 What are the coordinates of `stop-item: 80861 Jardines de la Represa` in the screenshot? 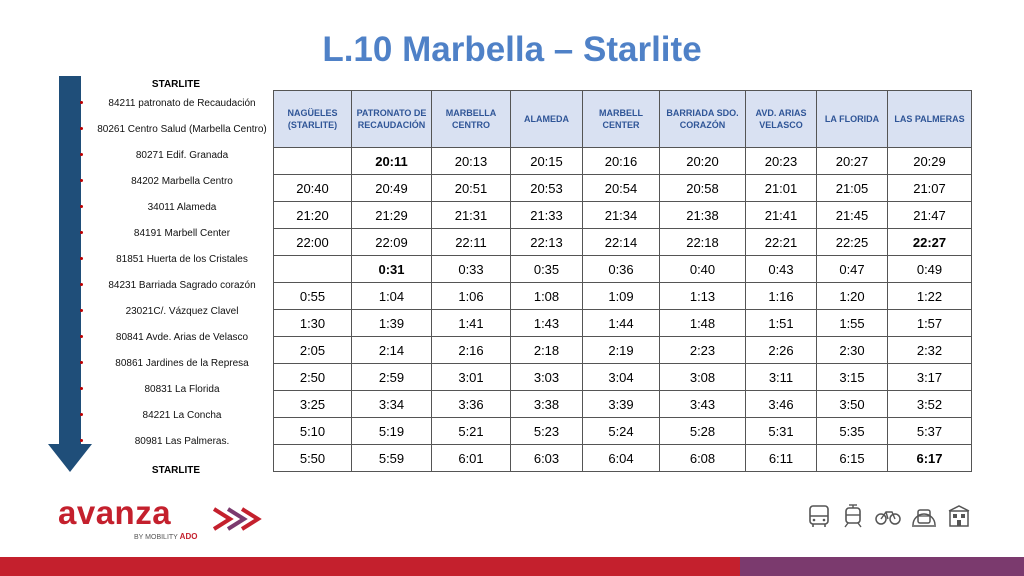 It's located at (176, 370).